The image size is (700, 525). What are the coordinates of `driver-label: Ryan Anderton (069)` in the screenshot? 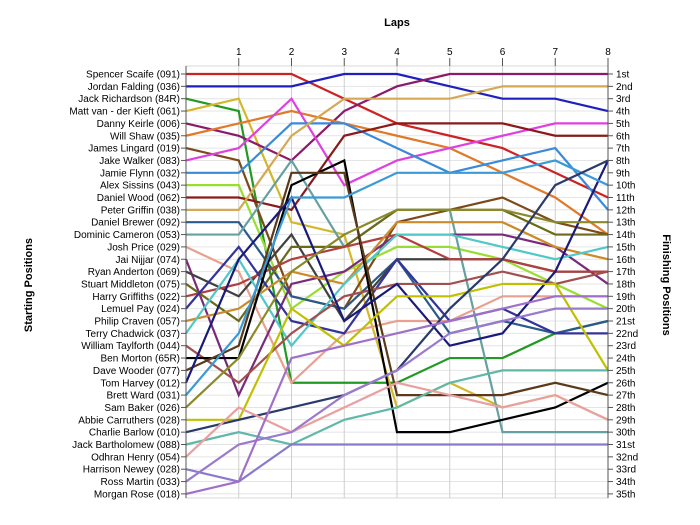 It's located at (134, 272).